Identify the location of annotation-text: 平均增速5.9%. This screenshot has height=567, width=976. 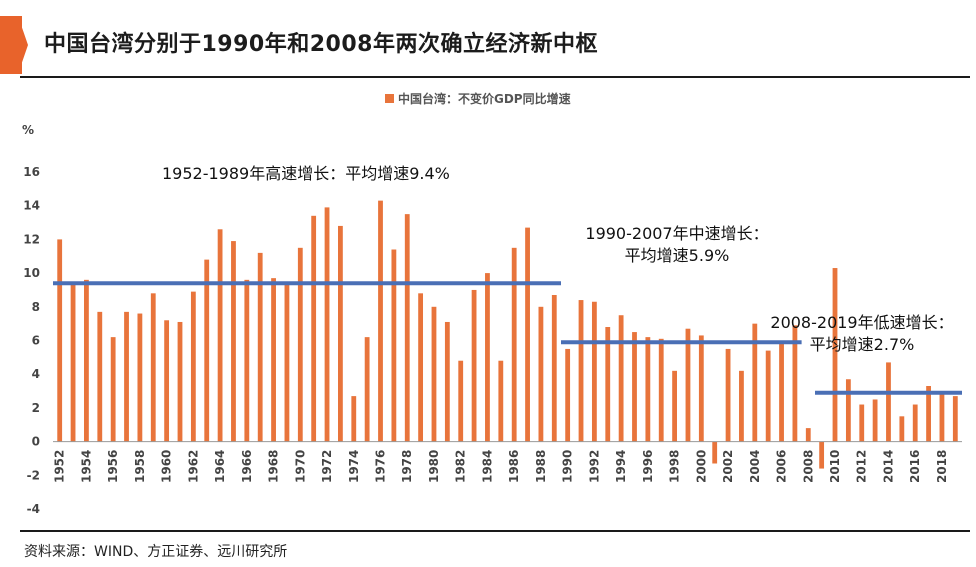
(677, 255).